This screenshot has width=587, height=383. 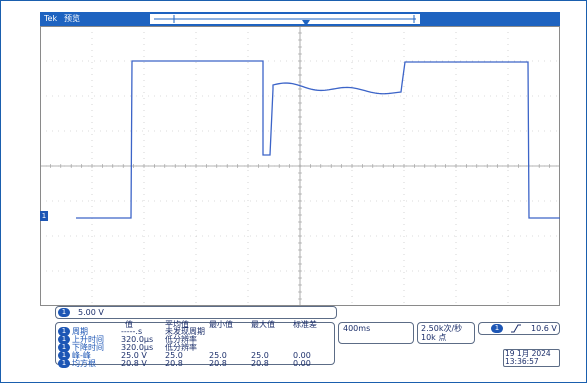 I want to click on measurement-mean: 未发现周期, so click(x=185, y=331).